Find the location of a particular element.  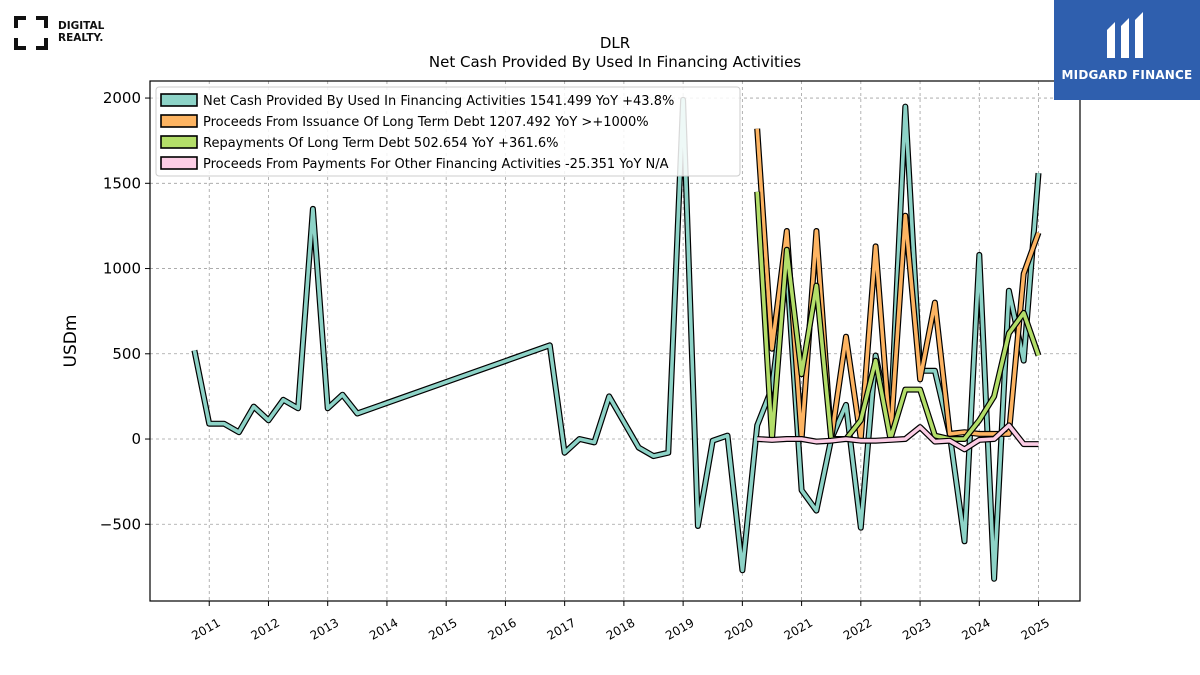

x-tick-label: 2016 is located at coordinates (501, 628).